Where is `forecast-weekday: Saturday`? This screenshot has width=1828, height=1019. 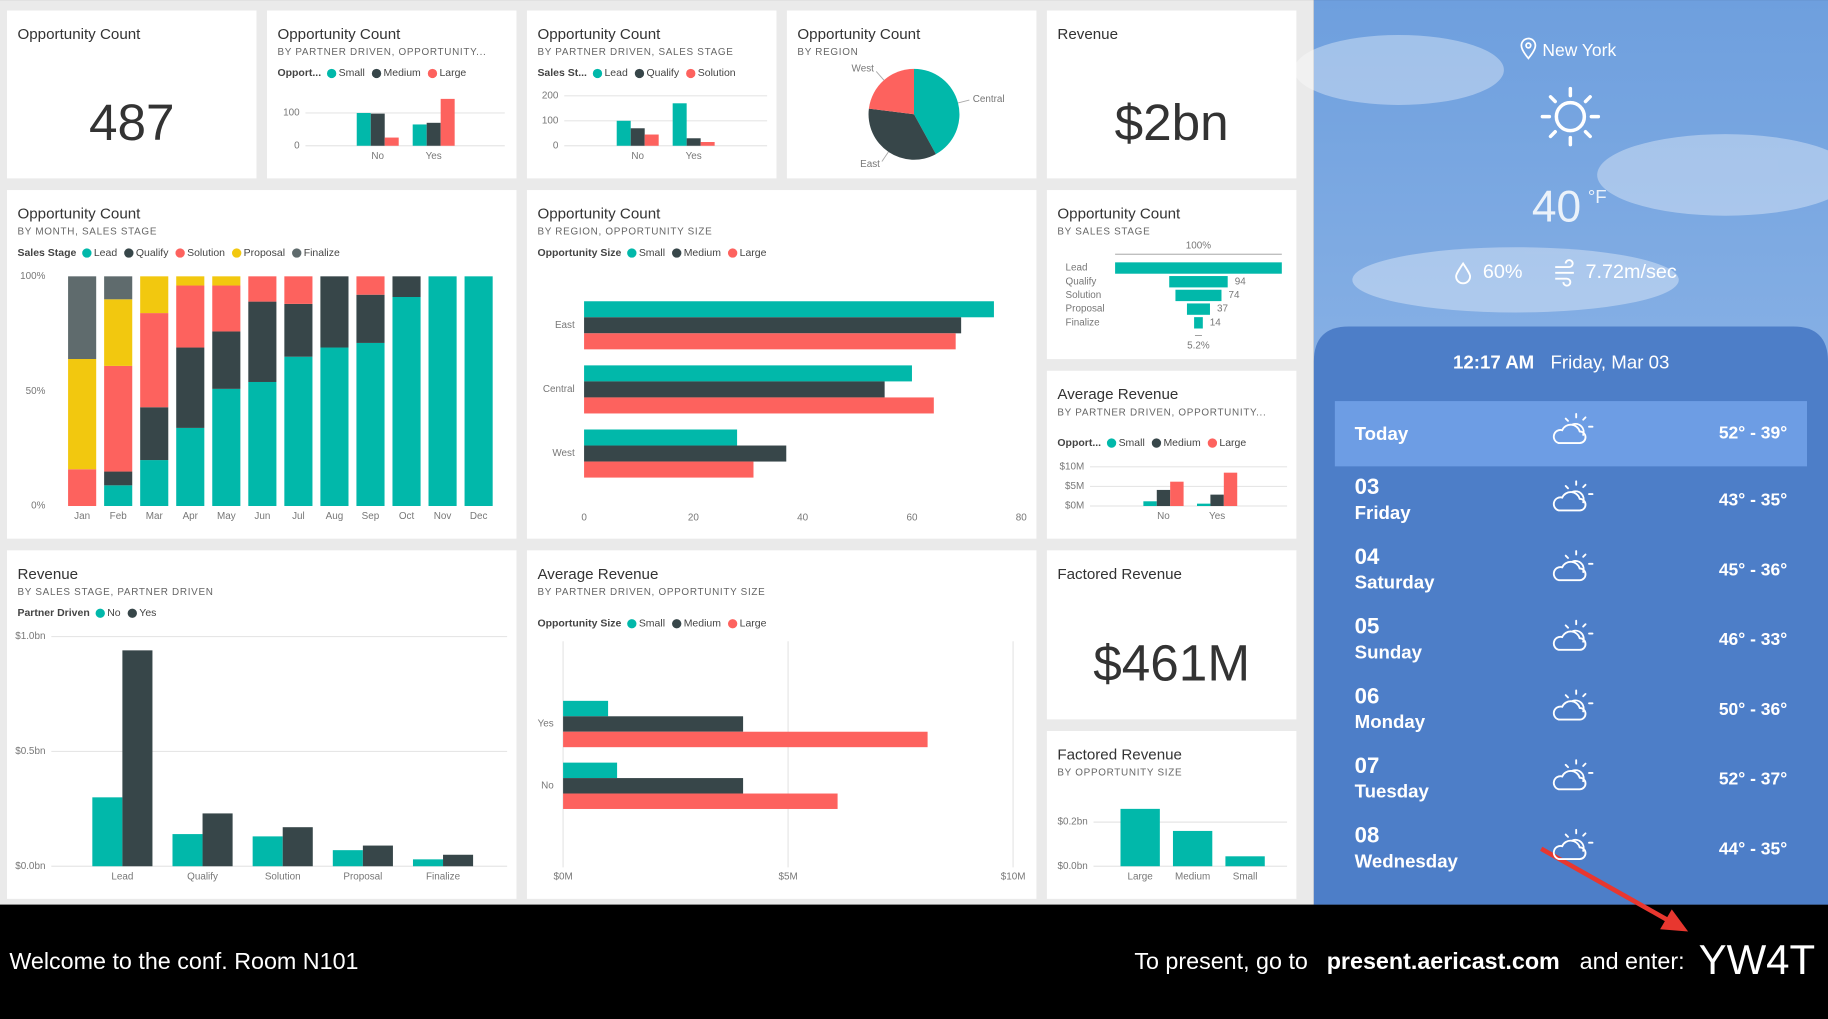 forecast-weekday: Saturday is located at coordinates (1395, 582).